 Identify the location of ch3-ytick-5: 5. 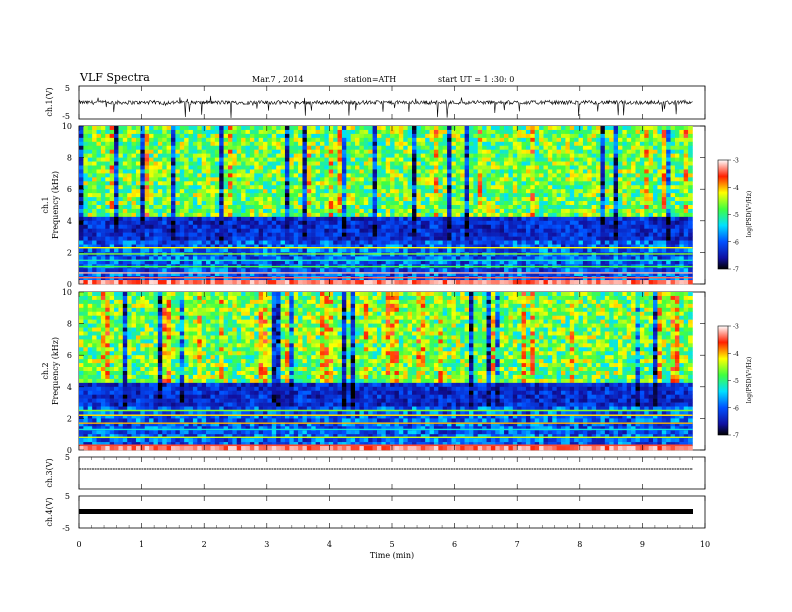
(67, 457).